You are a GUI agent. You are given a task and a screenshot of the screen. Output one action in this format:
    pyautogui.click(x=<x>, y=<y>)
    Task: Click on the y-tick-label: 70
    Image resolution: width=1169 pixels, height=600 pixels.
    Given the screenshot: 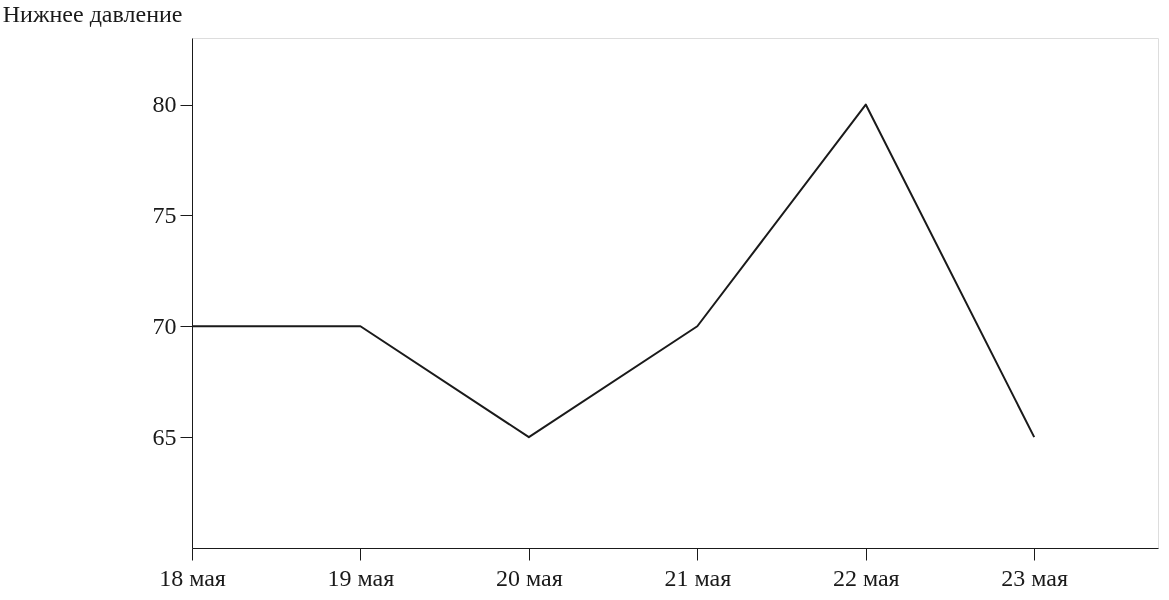 What is the action you would take?
    pyautogui.click(x=164, y=325)
    